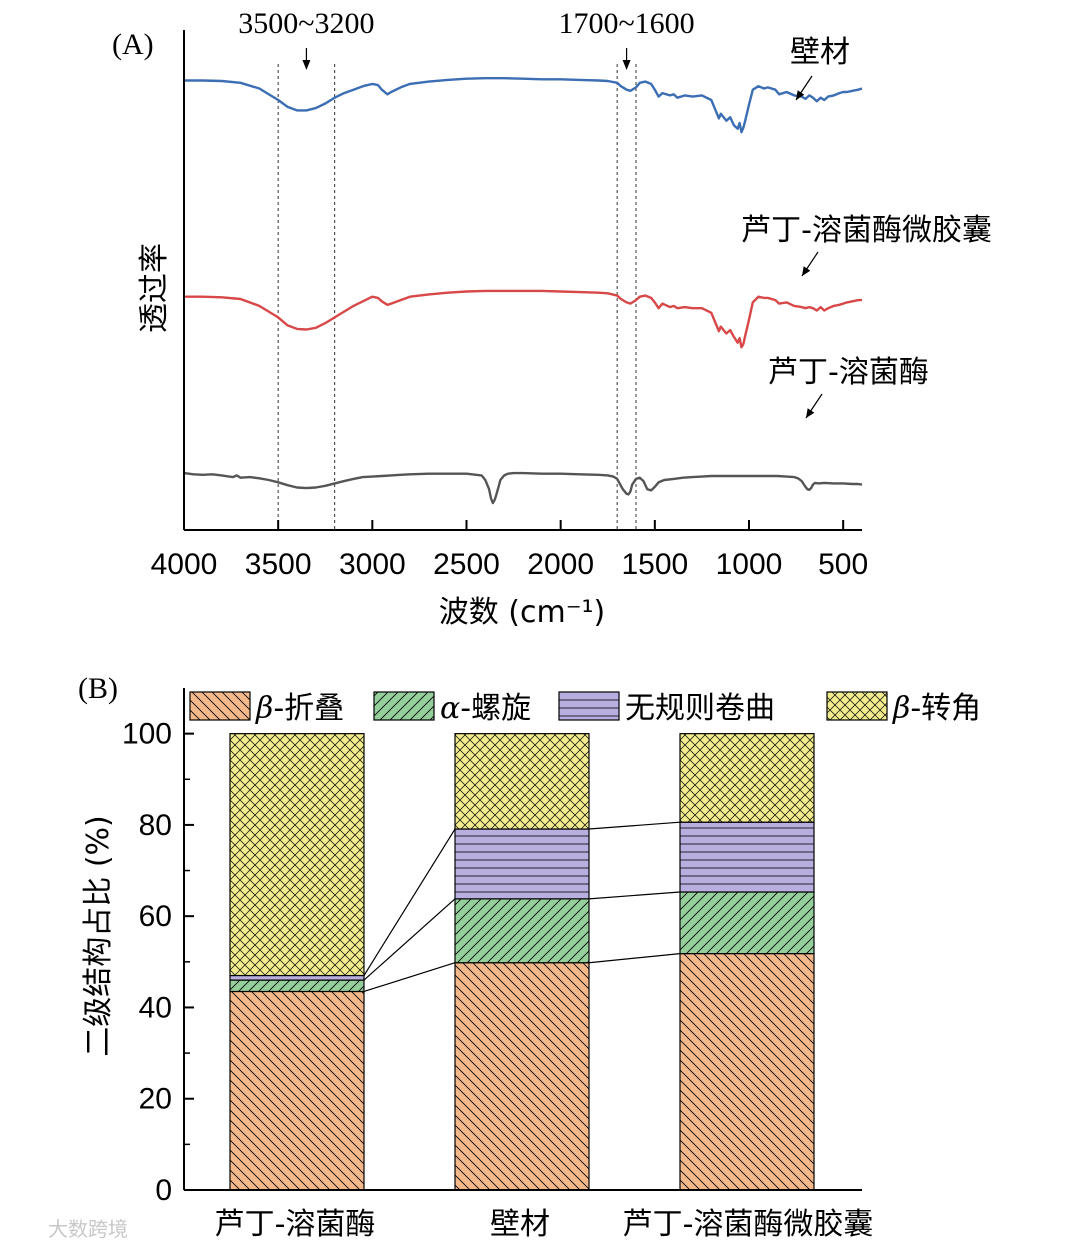  I want to click on y-axis-label-b: 二级结构占比 (%), so click(98, 935).